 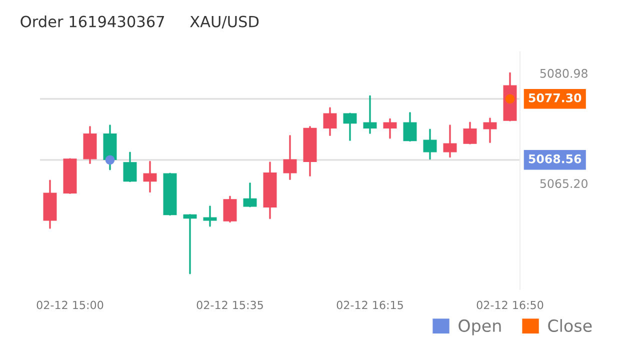 I want to click on chart-title: Order 1619430367 XAU/USD, so click(x=139, y=22).